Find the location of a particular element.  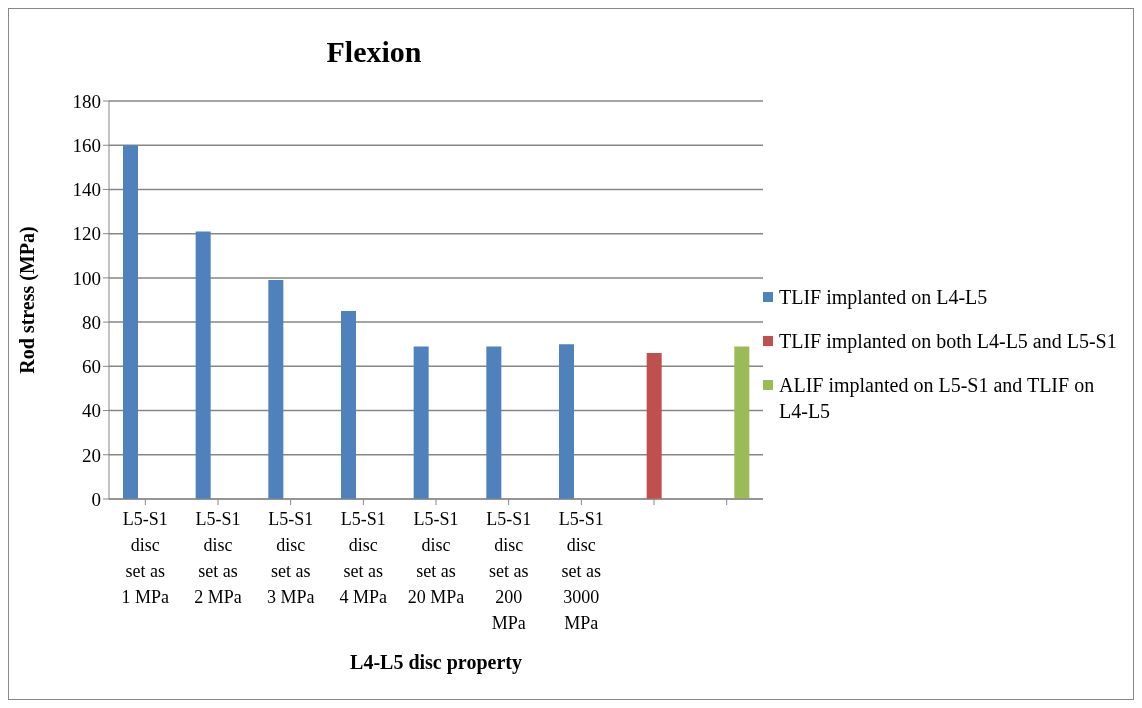

y-tick-label: 120 is located at coordinates (86, 234).